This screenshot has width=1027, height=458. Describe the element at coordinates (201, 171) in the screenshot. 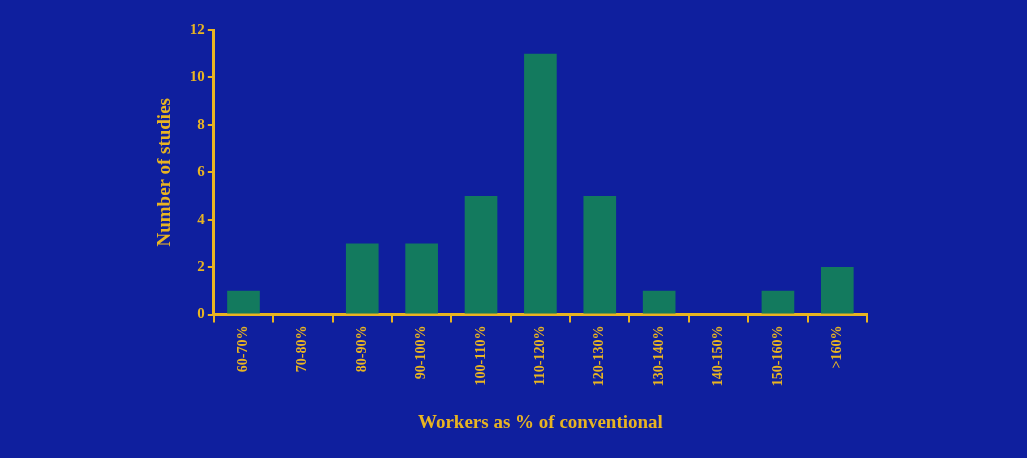

I see `y-tick-label: 6` at that location.